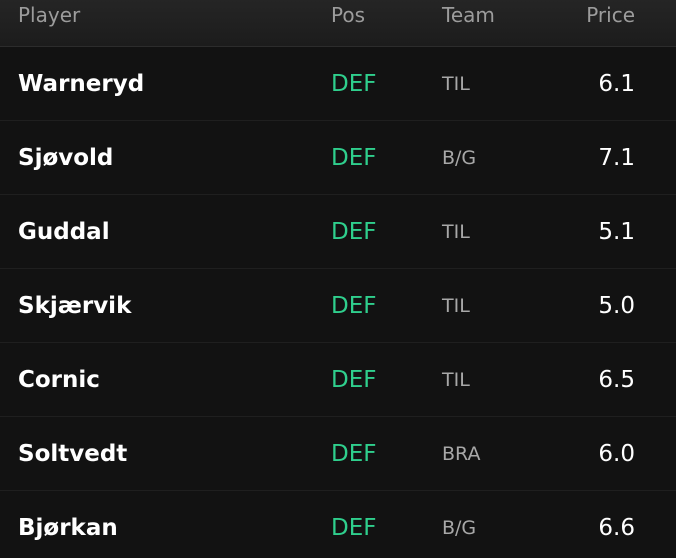  I want to click on price: 6.6, so click(616, 527).